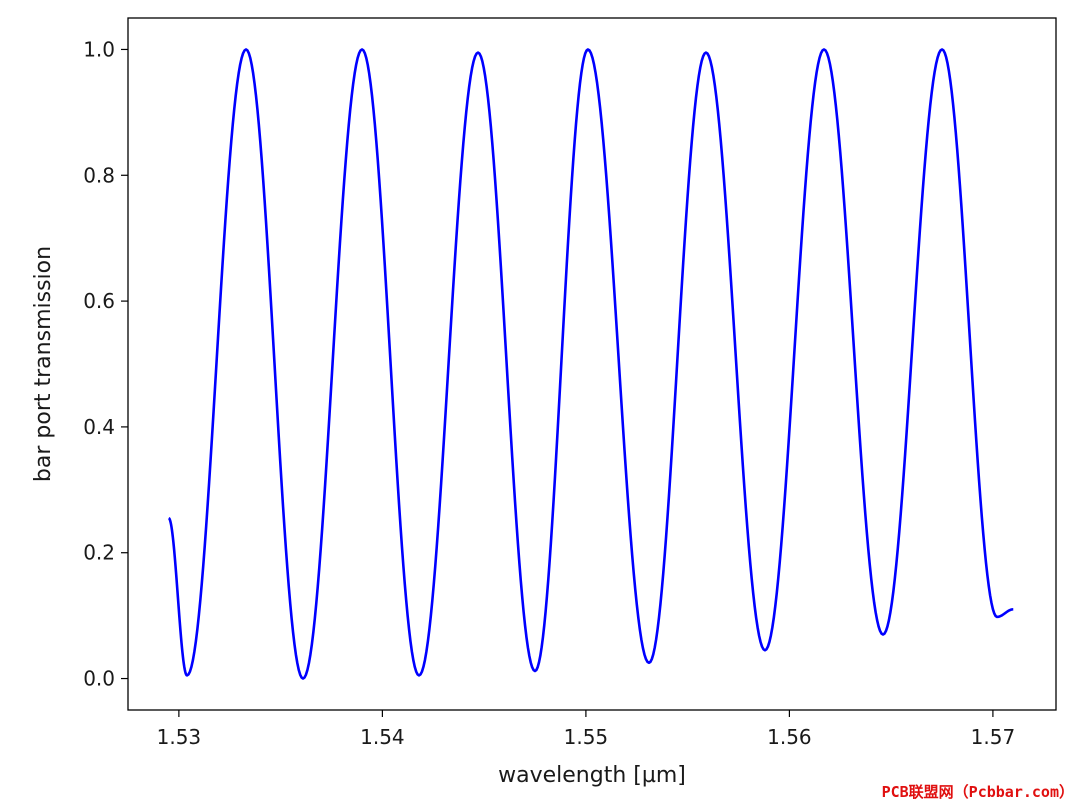  I want to click on y-tick-label: 0.2, so click(99, 553).